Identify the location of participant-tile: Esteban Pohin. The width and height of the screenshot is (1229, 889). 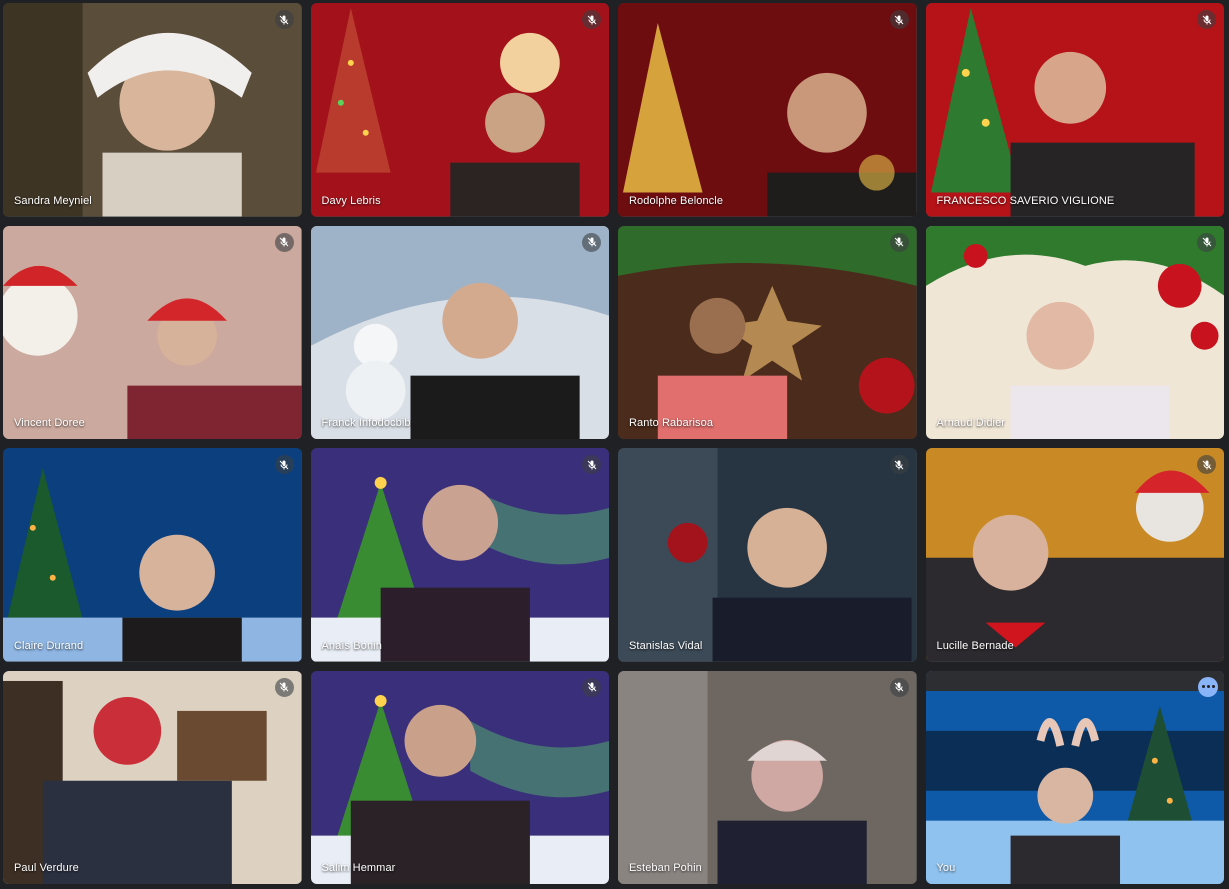
(767, 777).